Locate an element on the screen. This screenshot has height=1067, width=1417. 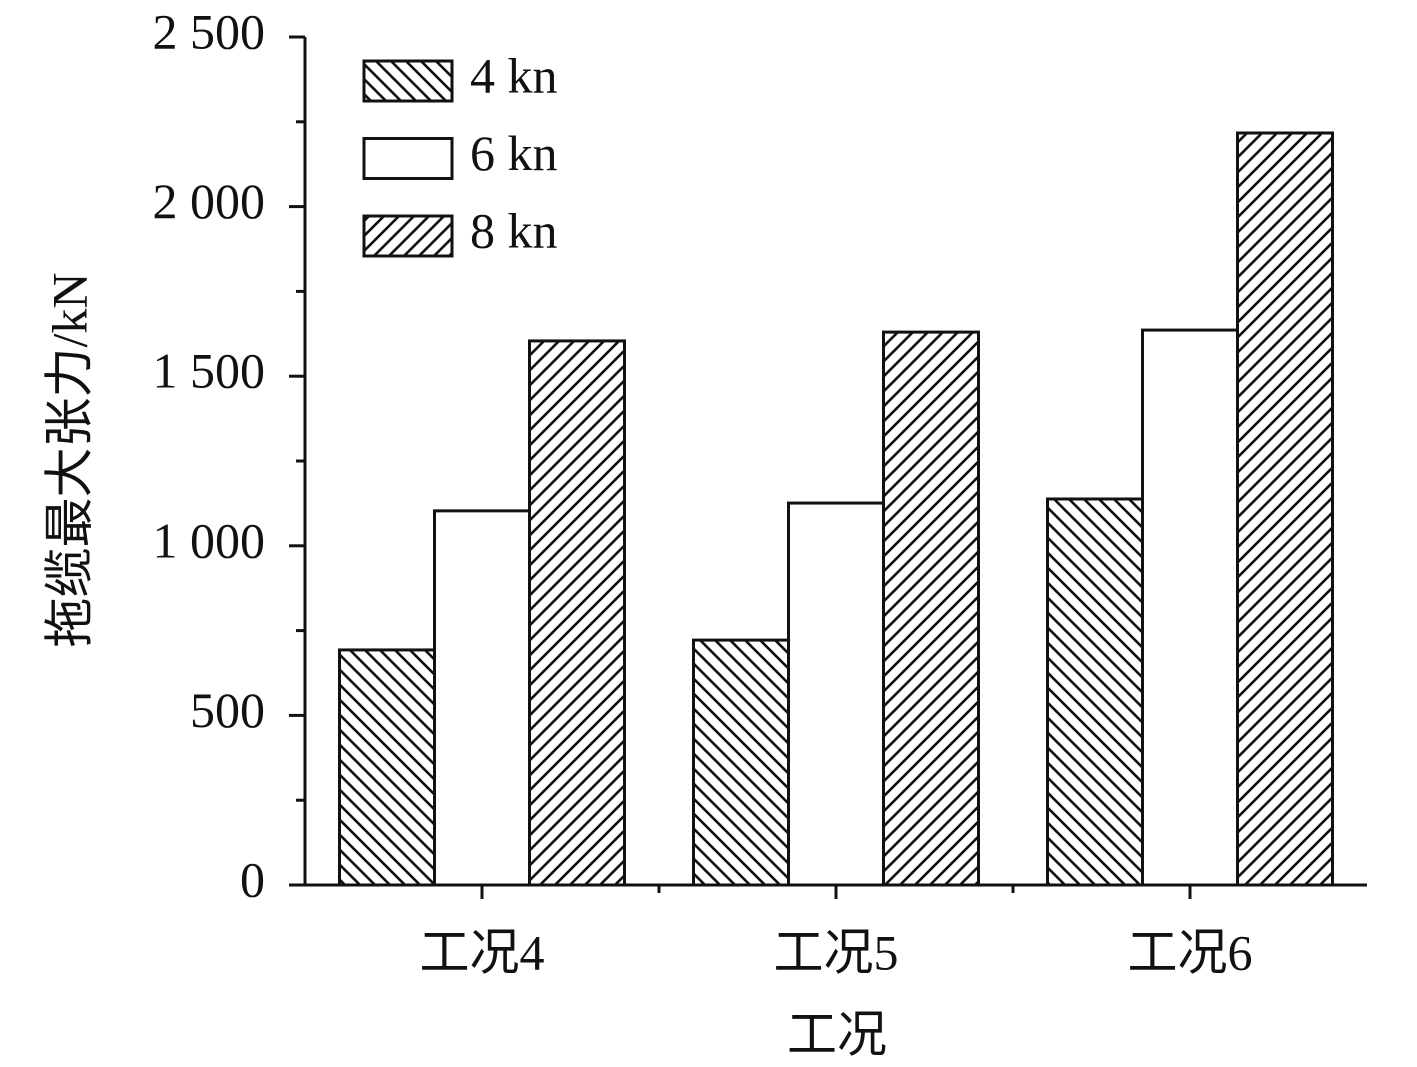
y-tick-label: 0 is located at coordinates (252, 879).